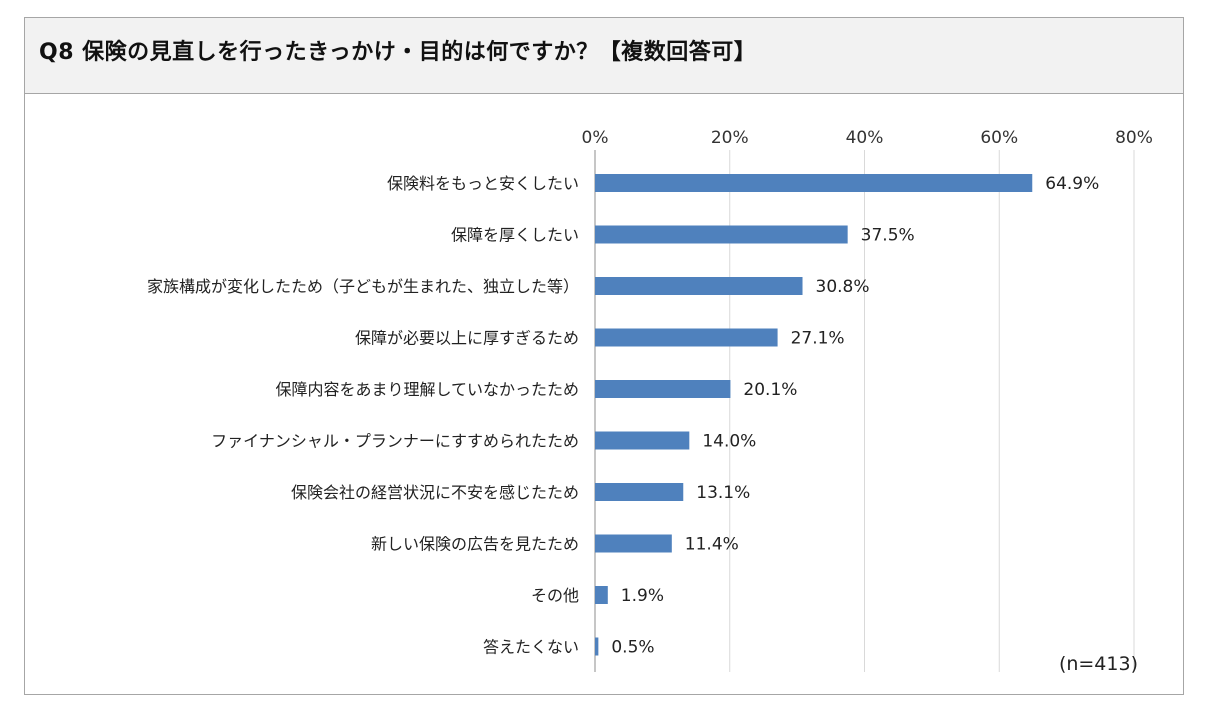  Describe the element at coordinates (467, 338) in the screenshot. I see `category-label: 保障が必要以上に厚すぎるため` at that location.